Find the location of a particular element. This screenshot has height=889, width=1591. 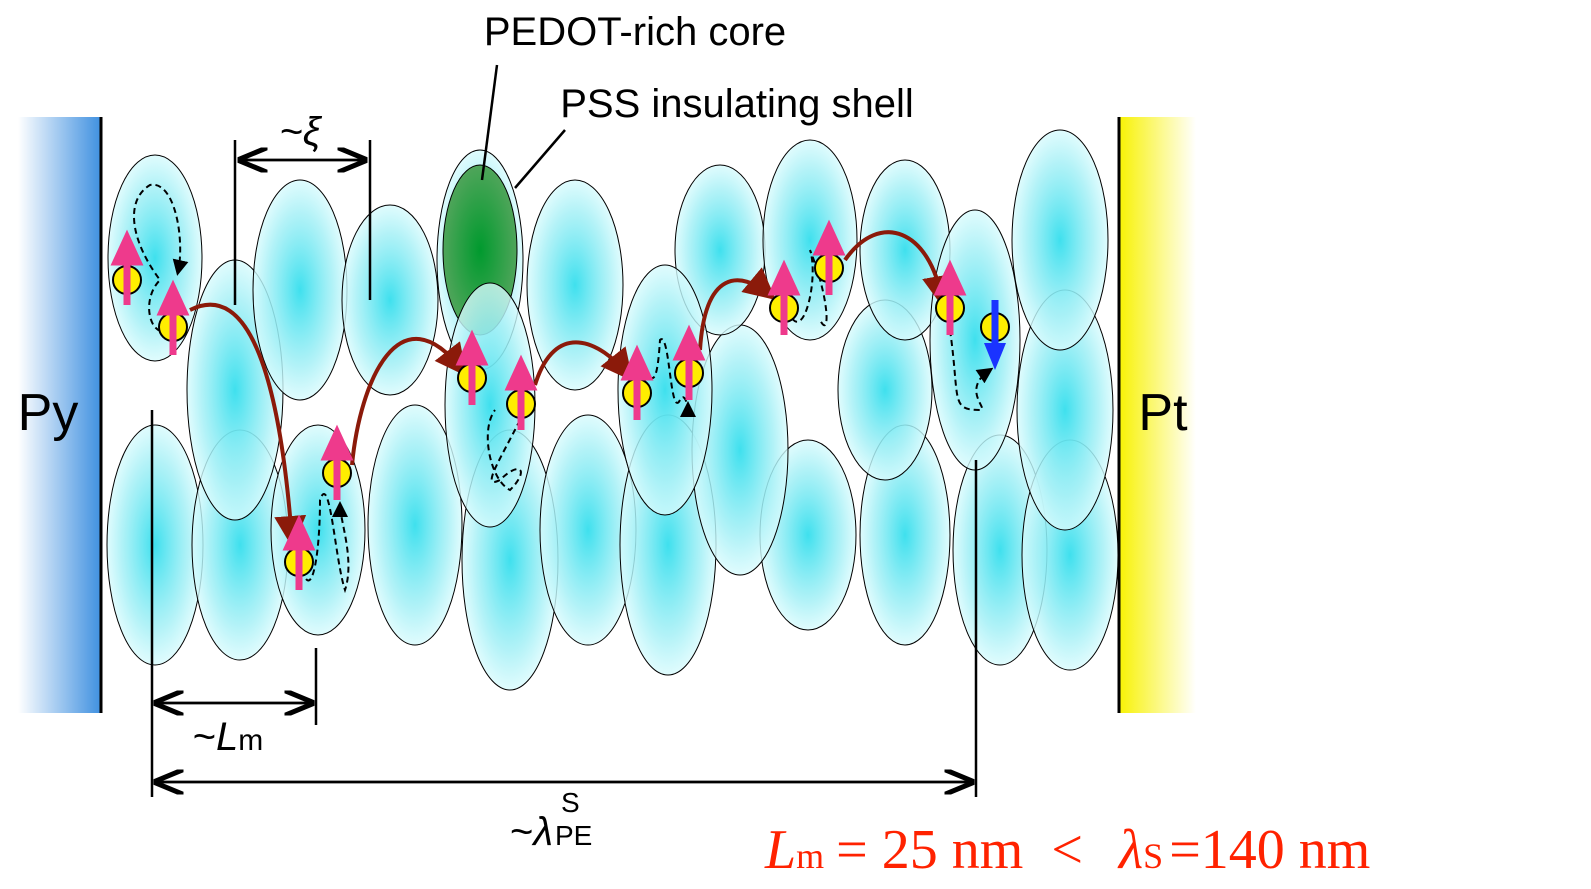

rhs-sub: S is located at coordinates (1153, 856).